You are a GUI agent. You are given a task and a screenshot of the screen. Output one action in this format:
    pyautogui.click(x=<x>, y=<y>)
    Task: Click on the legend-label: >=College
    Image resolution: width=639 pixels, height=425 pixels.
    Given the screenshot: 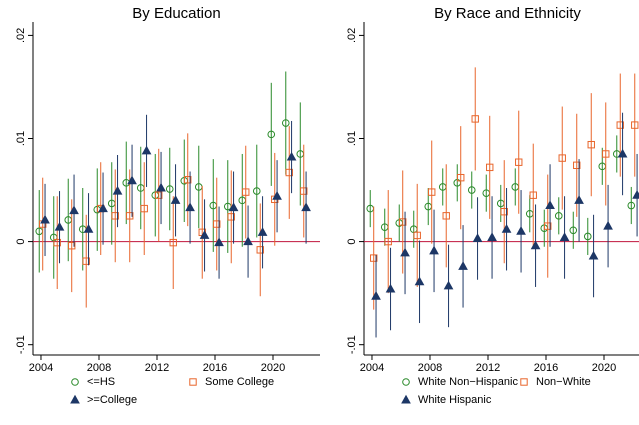 What is the action you would take?
    pyautogui.click(x=112, y=400)
    